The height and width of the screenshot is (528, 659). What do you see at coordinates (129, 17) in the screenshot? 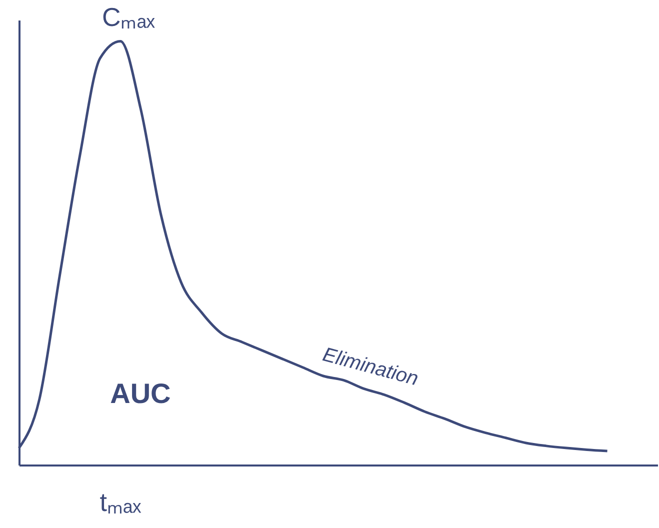
I see `text: Cₘₐₓ` at bounding box center [129, 17].